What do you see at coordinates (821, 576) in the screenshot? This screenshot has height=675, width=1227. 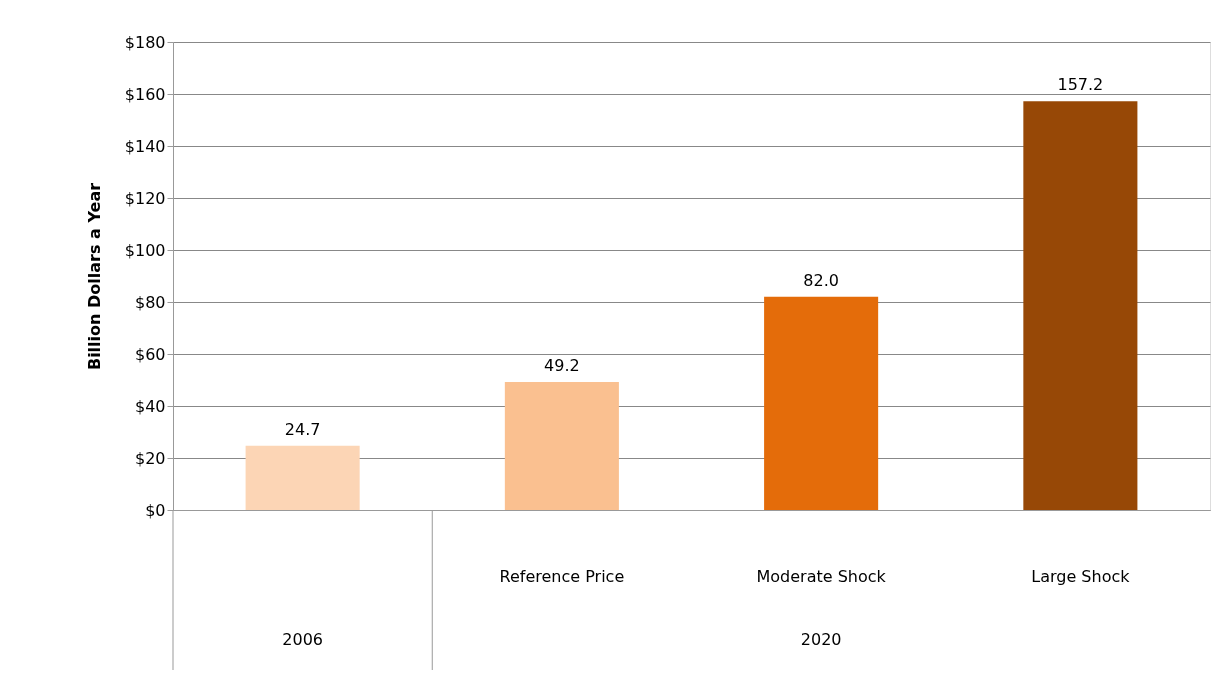 I see `x-tick-label: Moderate Shock` at bounding box center [821, 576].